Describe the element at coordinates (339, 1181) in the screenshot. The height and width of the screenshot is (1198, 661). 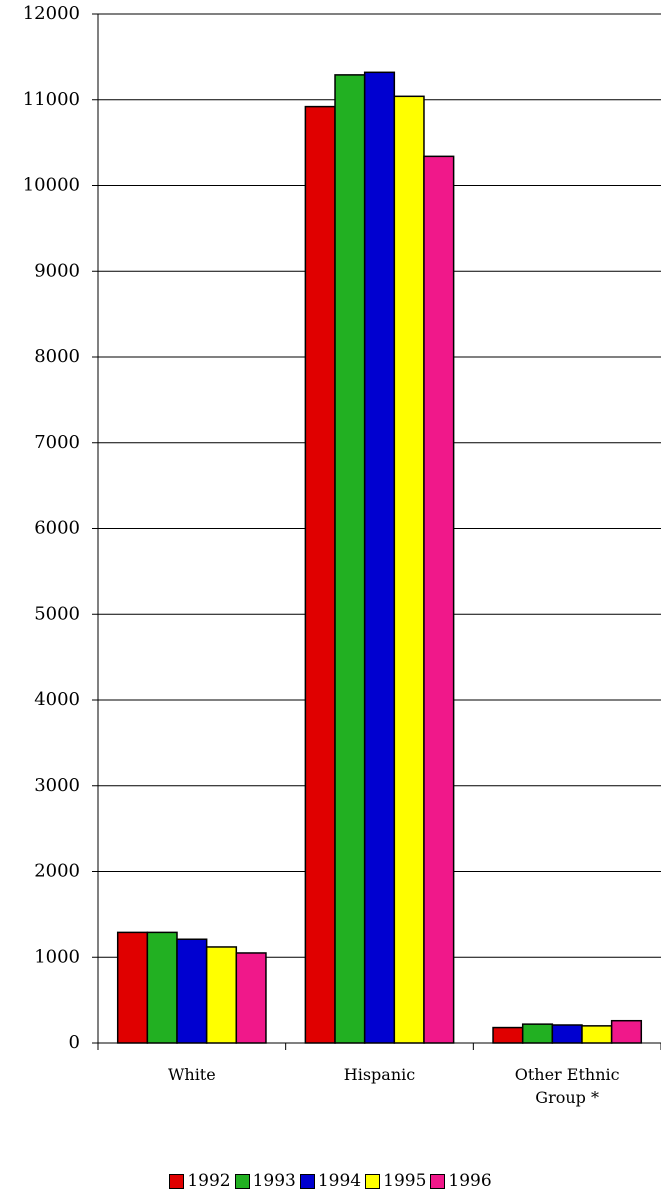
I see `legend-label: 1994` at that location.